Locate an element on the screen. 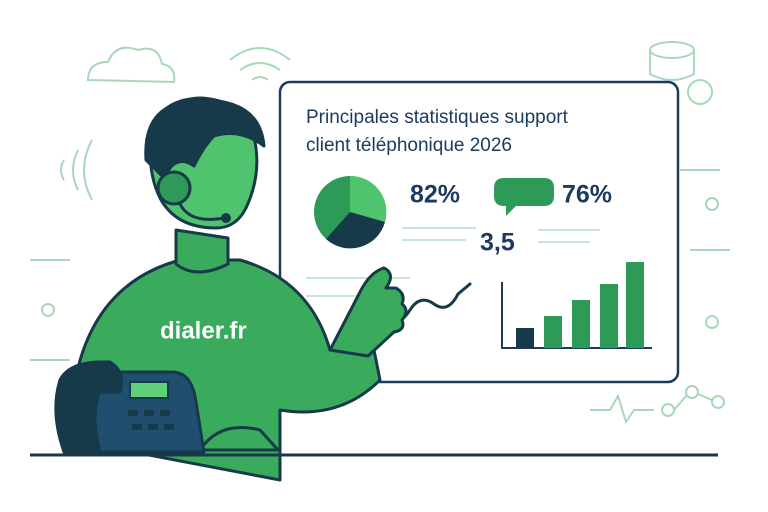 The width and height of the screenshot is (768, 512). stat-value: 3,5 is located at coordinates (497, 243).